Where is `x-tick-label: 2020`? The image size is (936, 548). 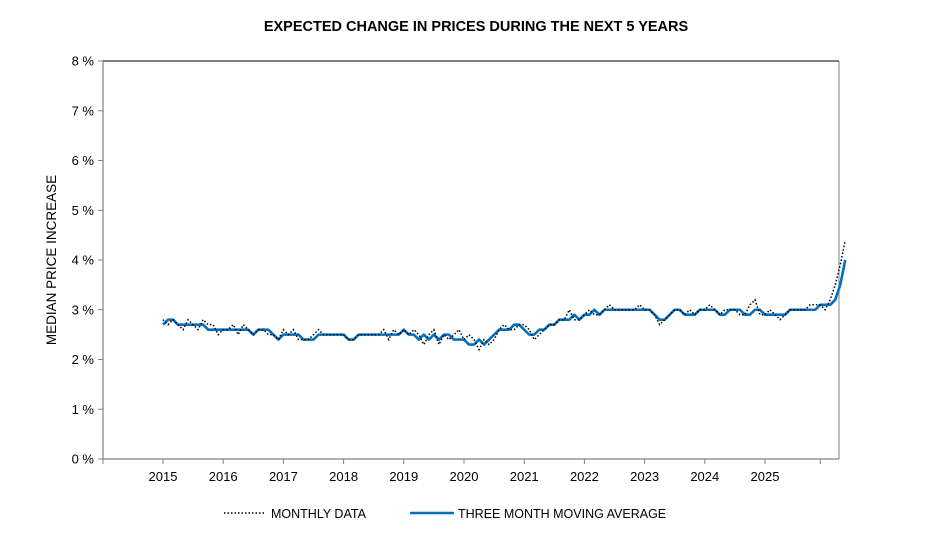
x-tick-label: 2020 is located at coordinates (464, 476).